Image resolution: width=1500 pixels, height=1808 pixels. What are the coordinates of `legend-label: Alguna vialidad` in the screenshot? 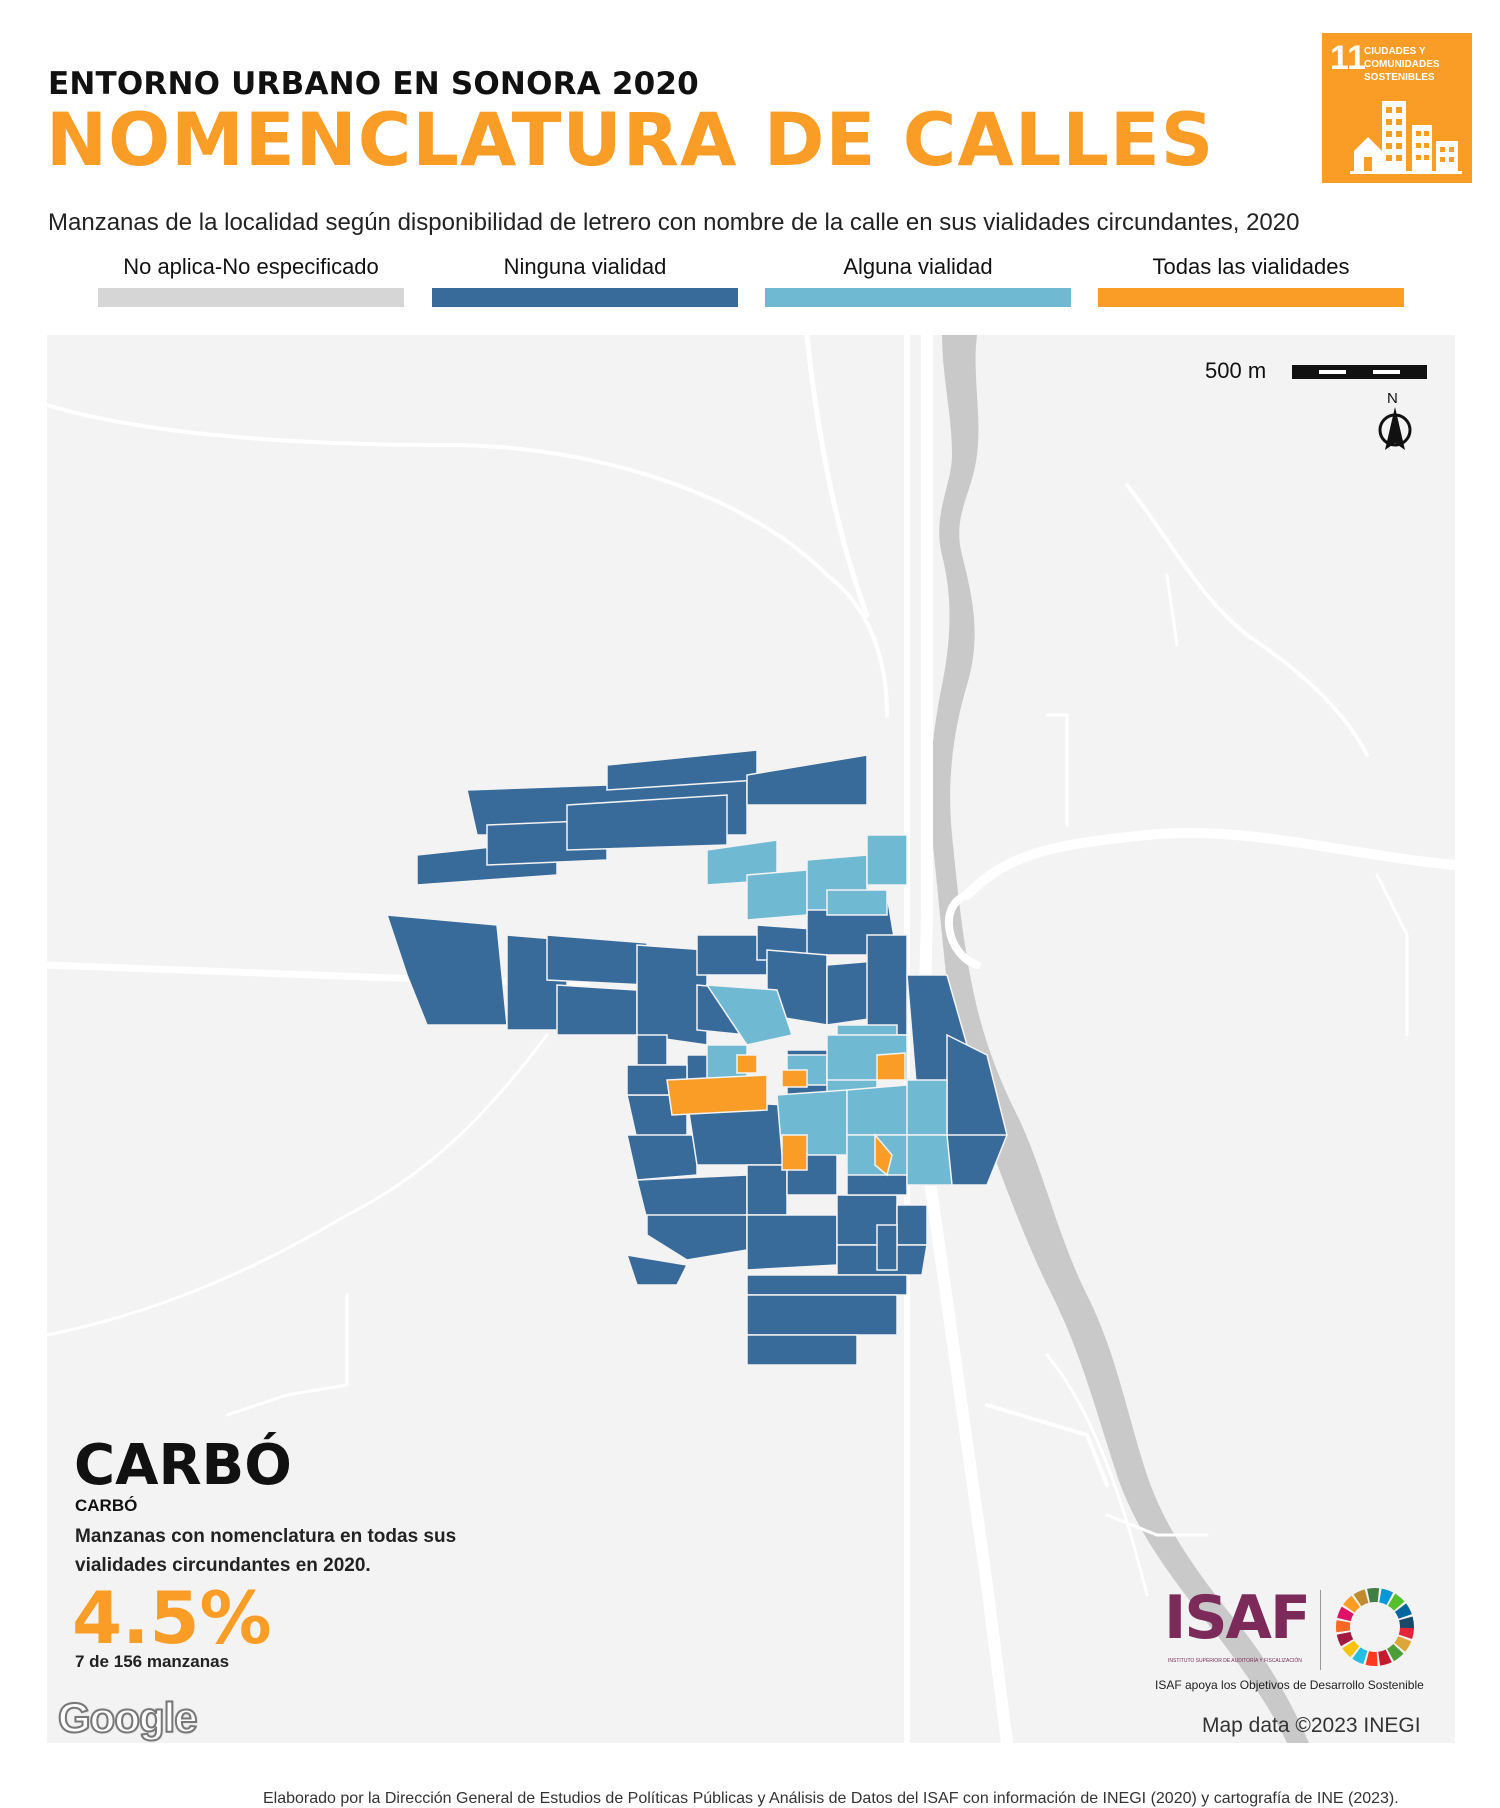 It's located at (918, 266).